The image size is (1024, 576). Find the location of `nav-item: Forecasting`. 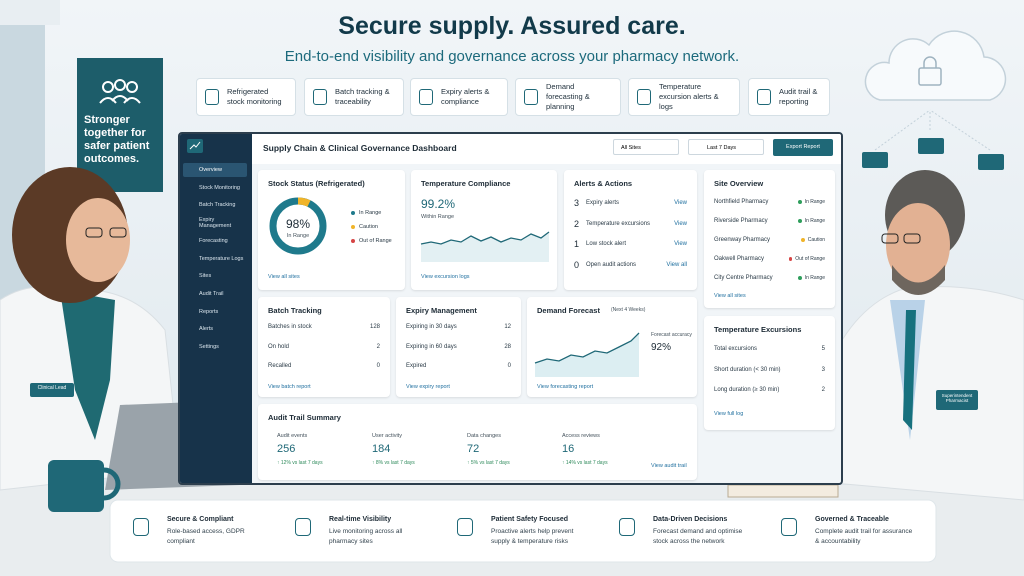

nav-item: Forecasting is located at coordinates (213, 240).